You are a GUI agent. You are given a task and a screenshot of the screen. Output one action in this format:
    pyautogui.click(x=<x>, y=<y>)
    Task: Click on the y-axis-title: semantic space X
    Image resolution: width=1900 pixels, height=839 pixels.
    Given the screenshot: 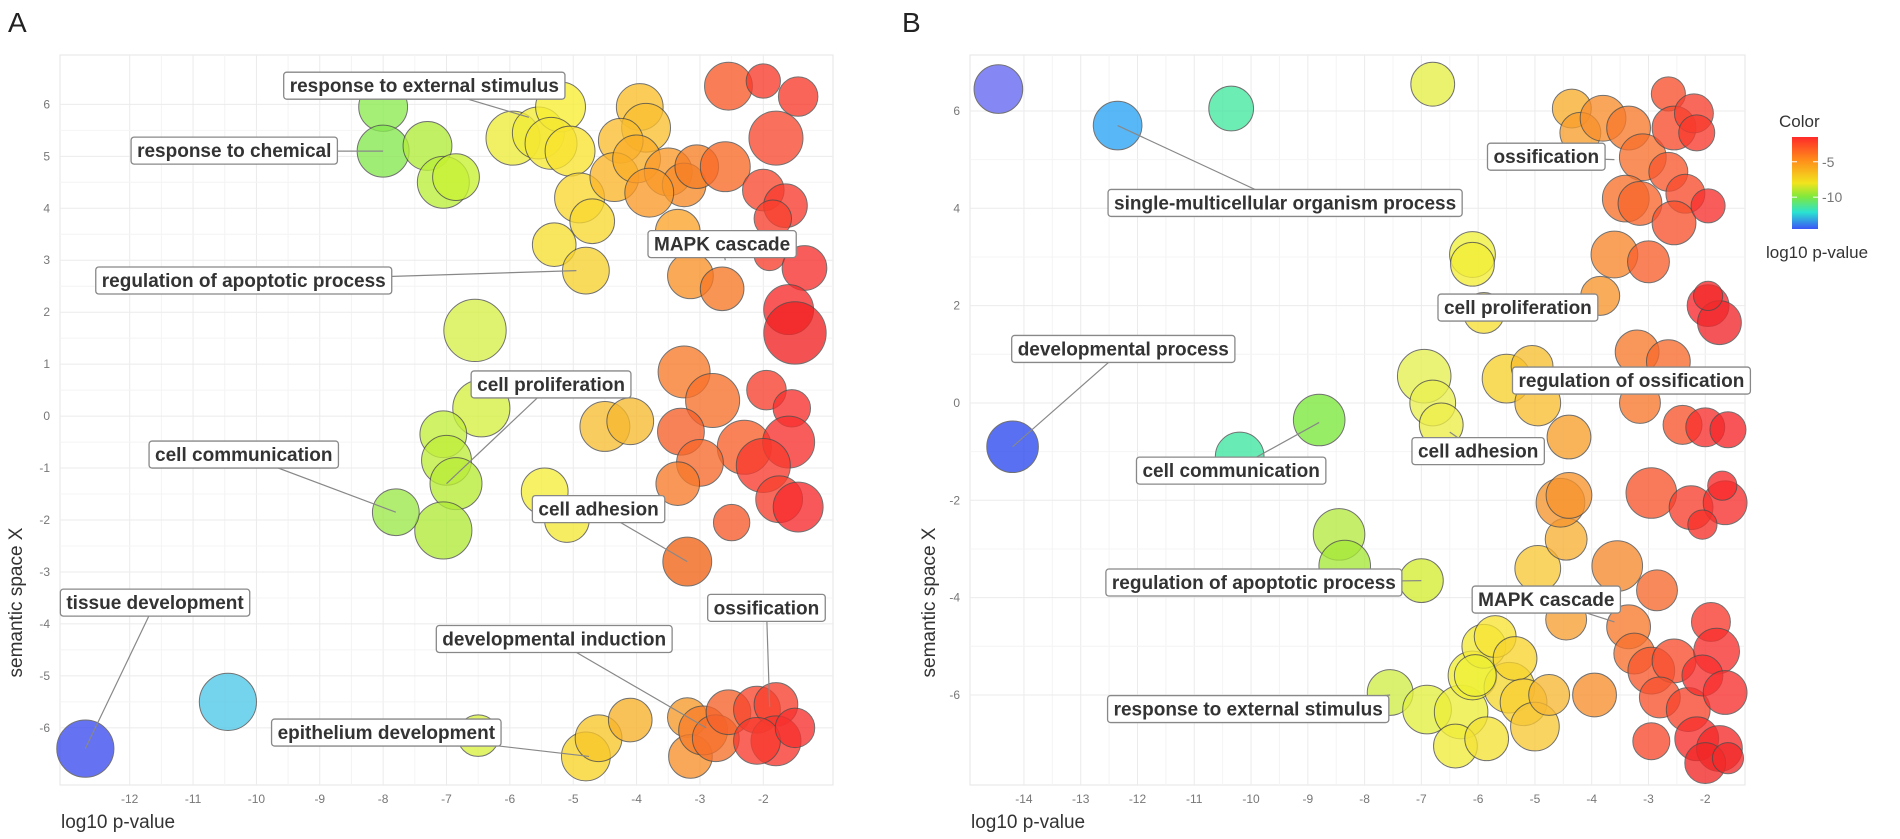 What is the action you would take?
    pyautogui.click(x=929, y=602)
    